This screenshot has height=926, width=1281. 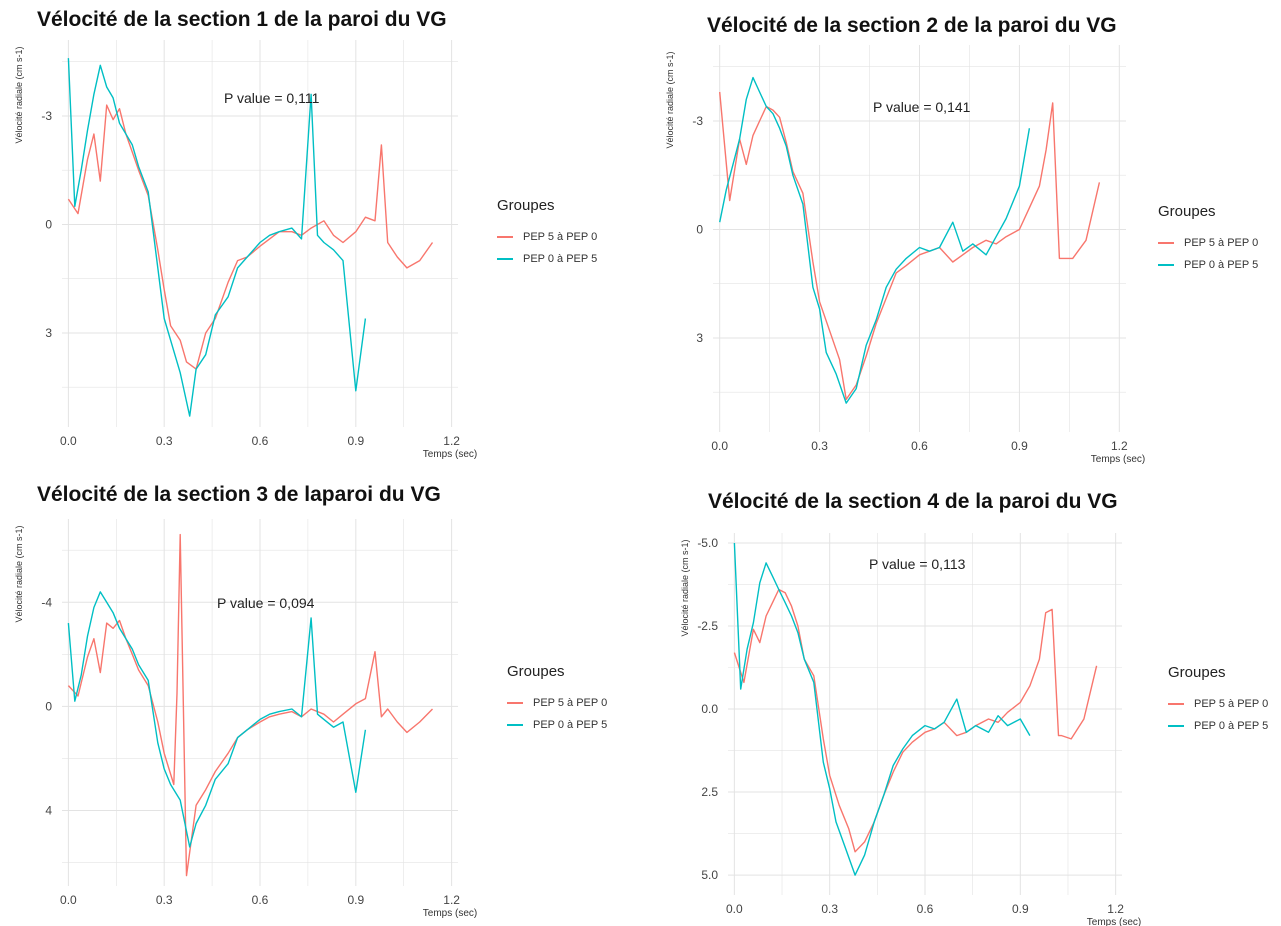 I want to click on y-tick-label: 2.5, so click(x=709, y=792).